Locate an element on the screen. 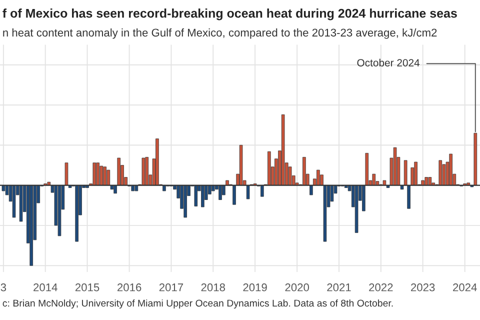 This screenshot has height=320, width=480. text: c: Brian McNoldy; University of Miami Upper Ocean Dynamics Lab. Data as of 8th October. is located at coordinates (197, 304).